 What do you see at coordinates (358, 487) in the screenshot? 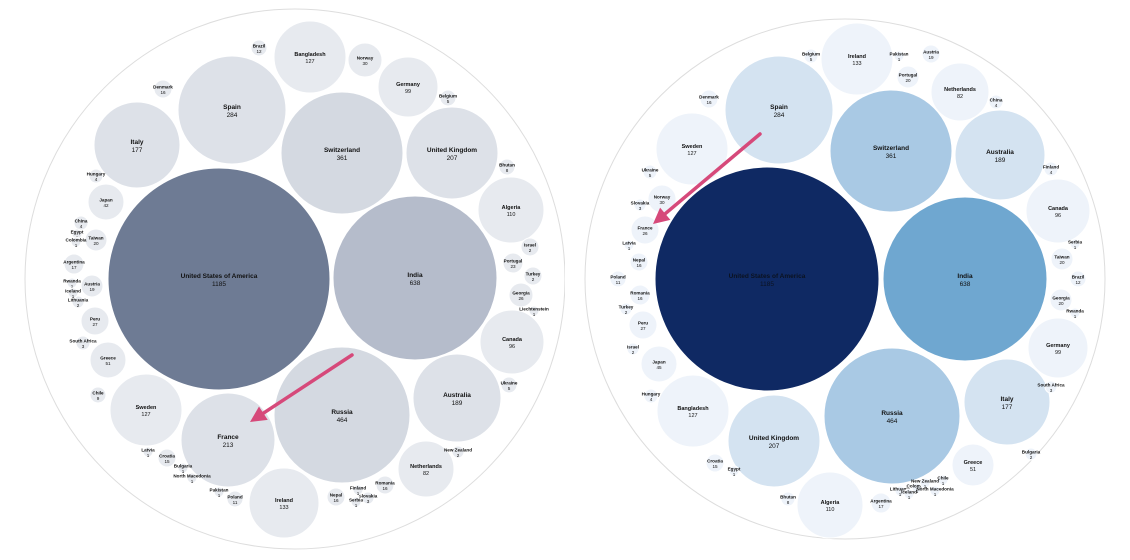
I see `bubble-label: Finland` at bounding box center [358, 487].